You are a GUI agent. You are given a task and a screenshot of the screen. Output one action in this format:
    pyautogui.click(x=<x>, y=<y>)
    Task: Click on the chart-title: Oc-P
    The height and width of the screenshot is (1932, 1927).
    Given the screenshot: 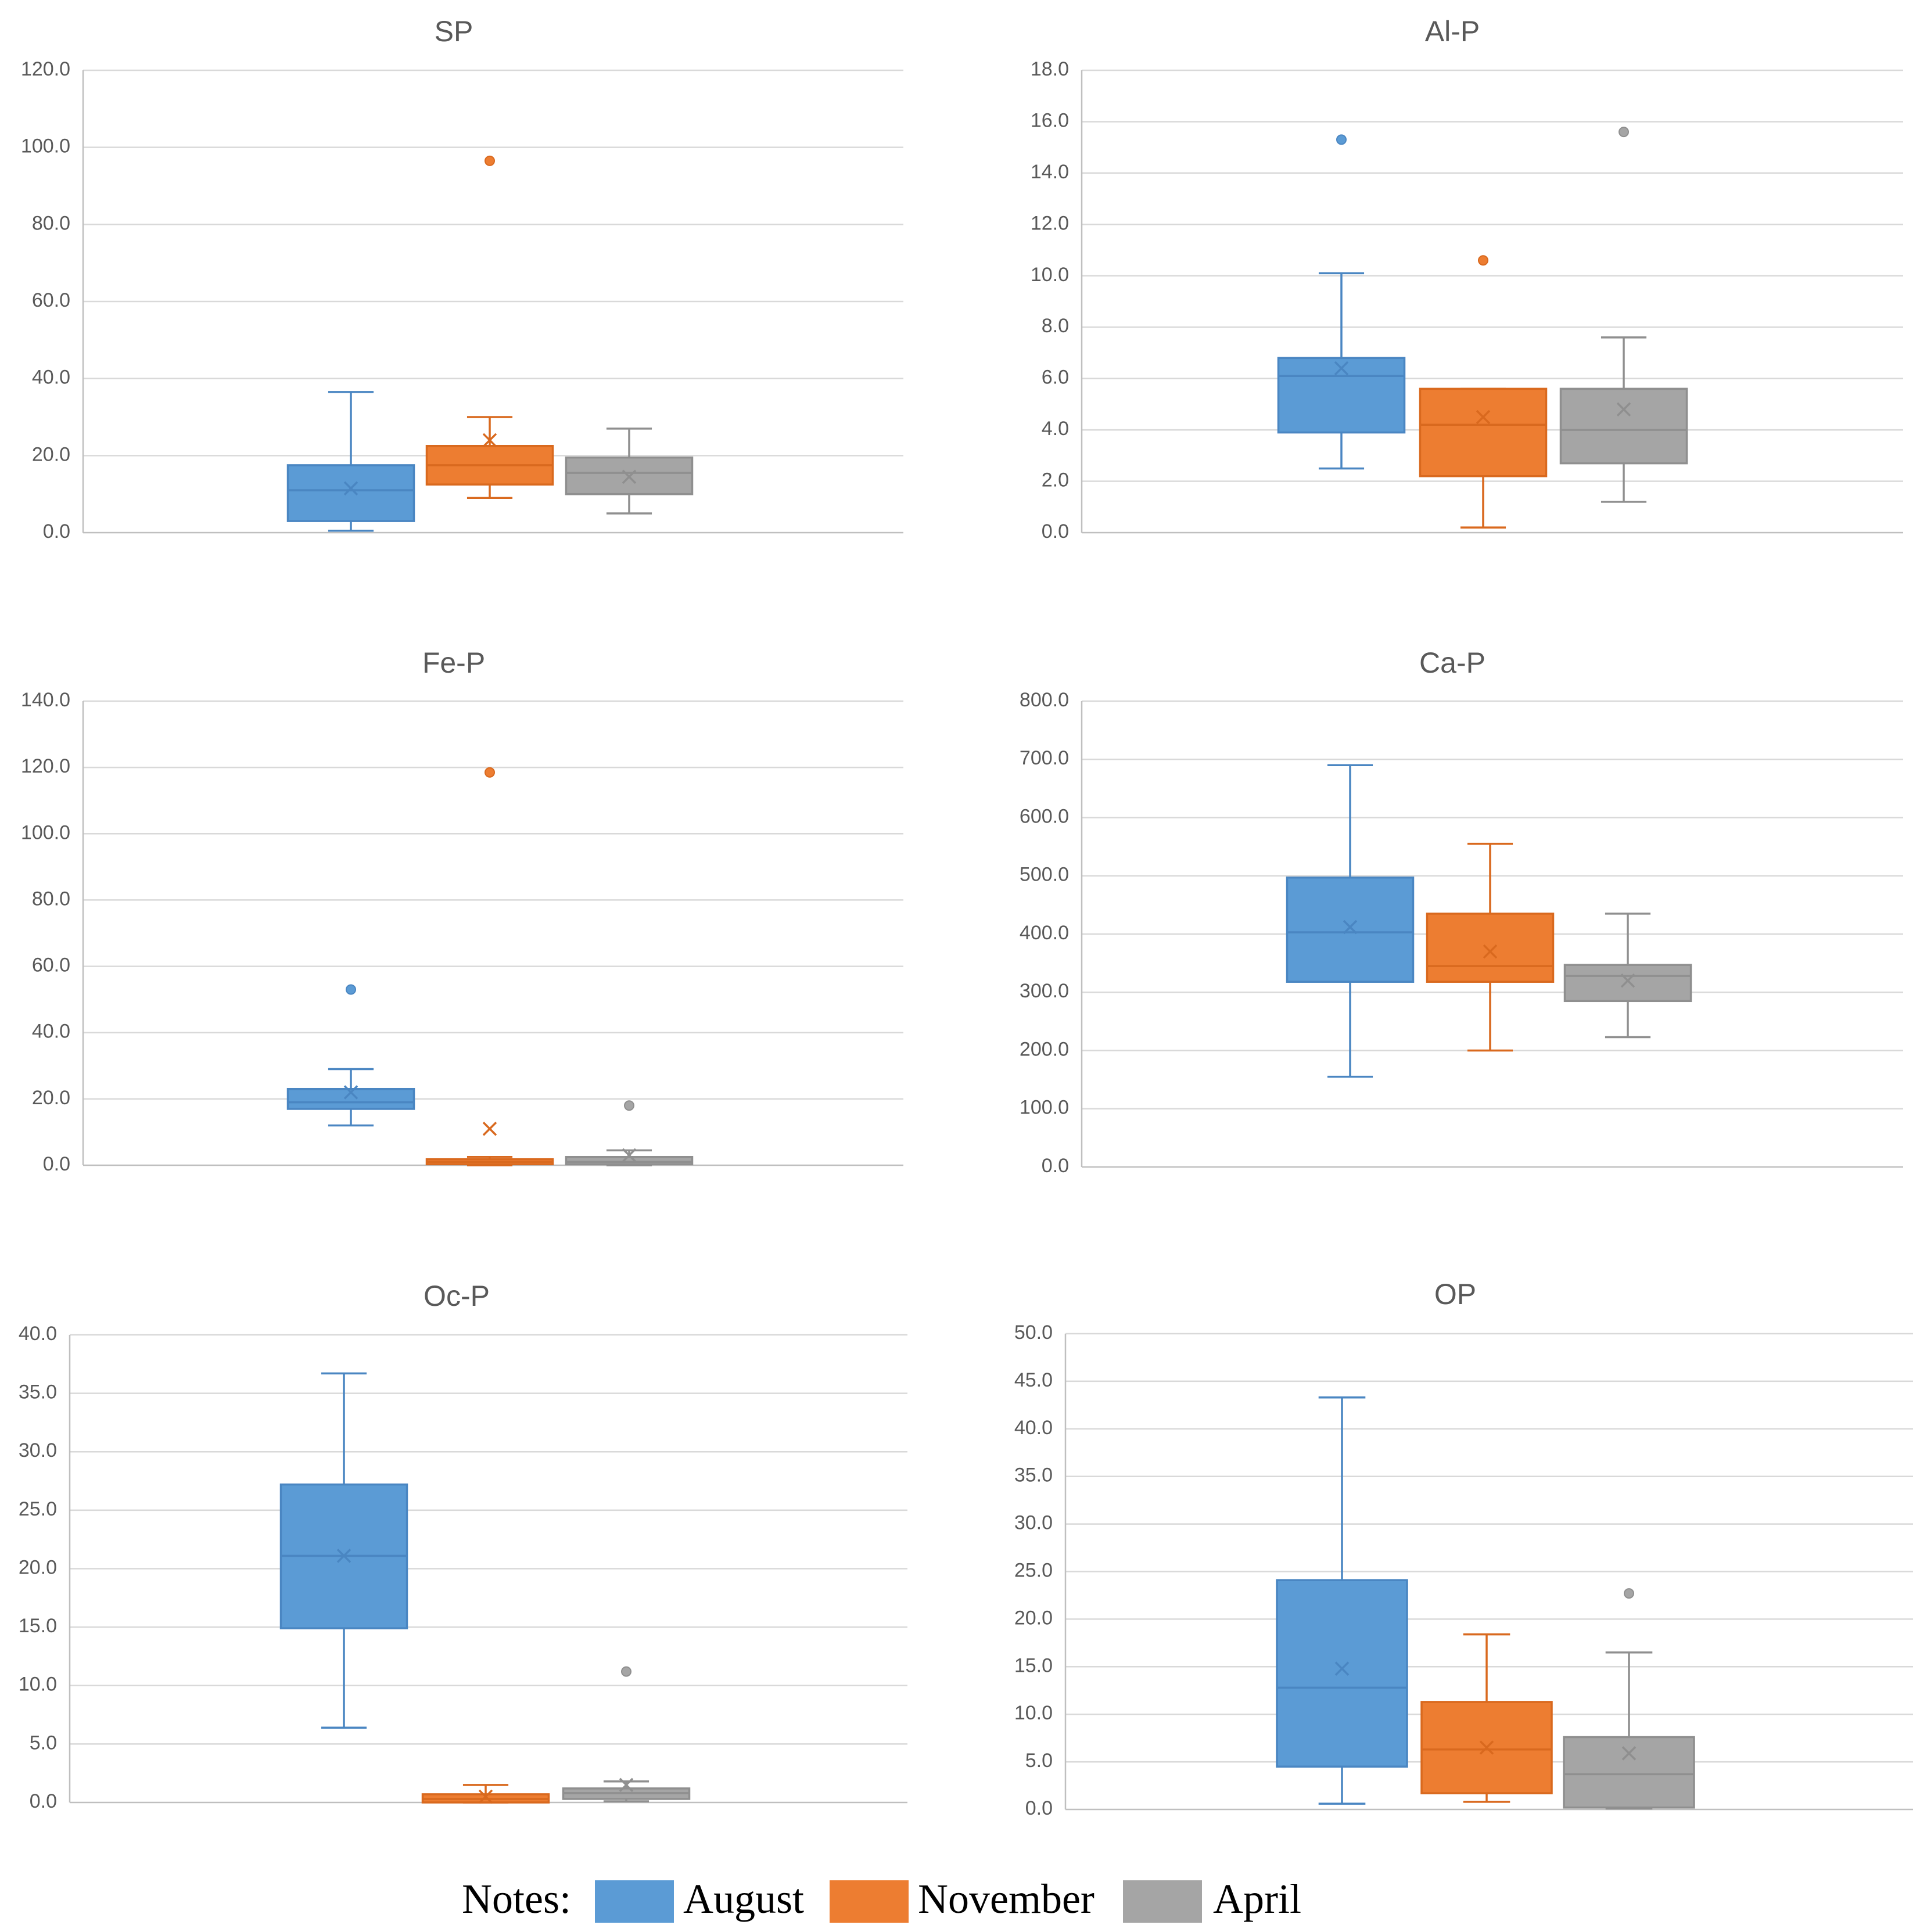 What is the action you would take?
    pyautogui.click(x=457, y=1296)
    